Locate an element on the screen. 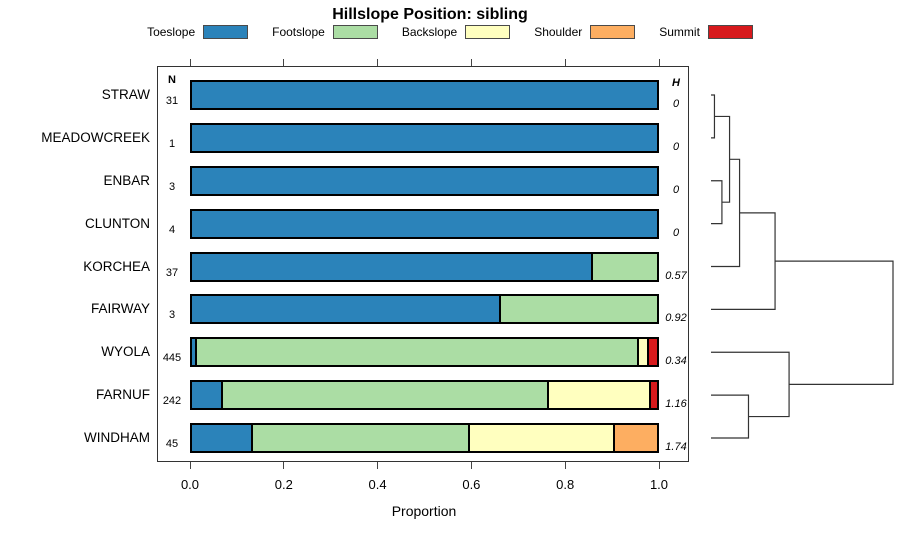  h-value: 1.74 is located at coordinates (676, 447).